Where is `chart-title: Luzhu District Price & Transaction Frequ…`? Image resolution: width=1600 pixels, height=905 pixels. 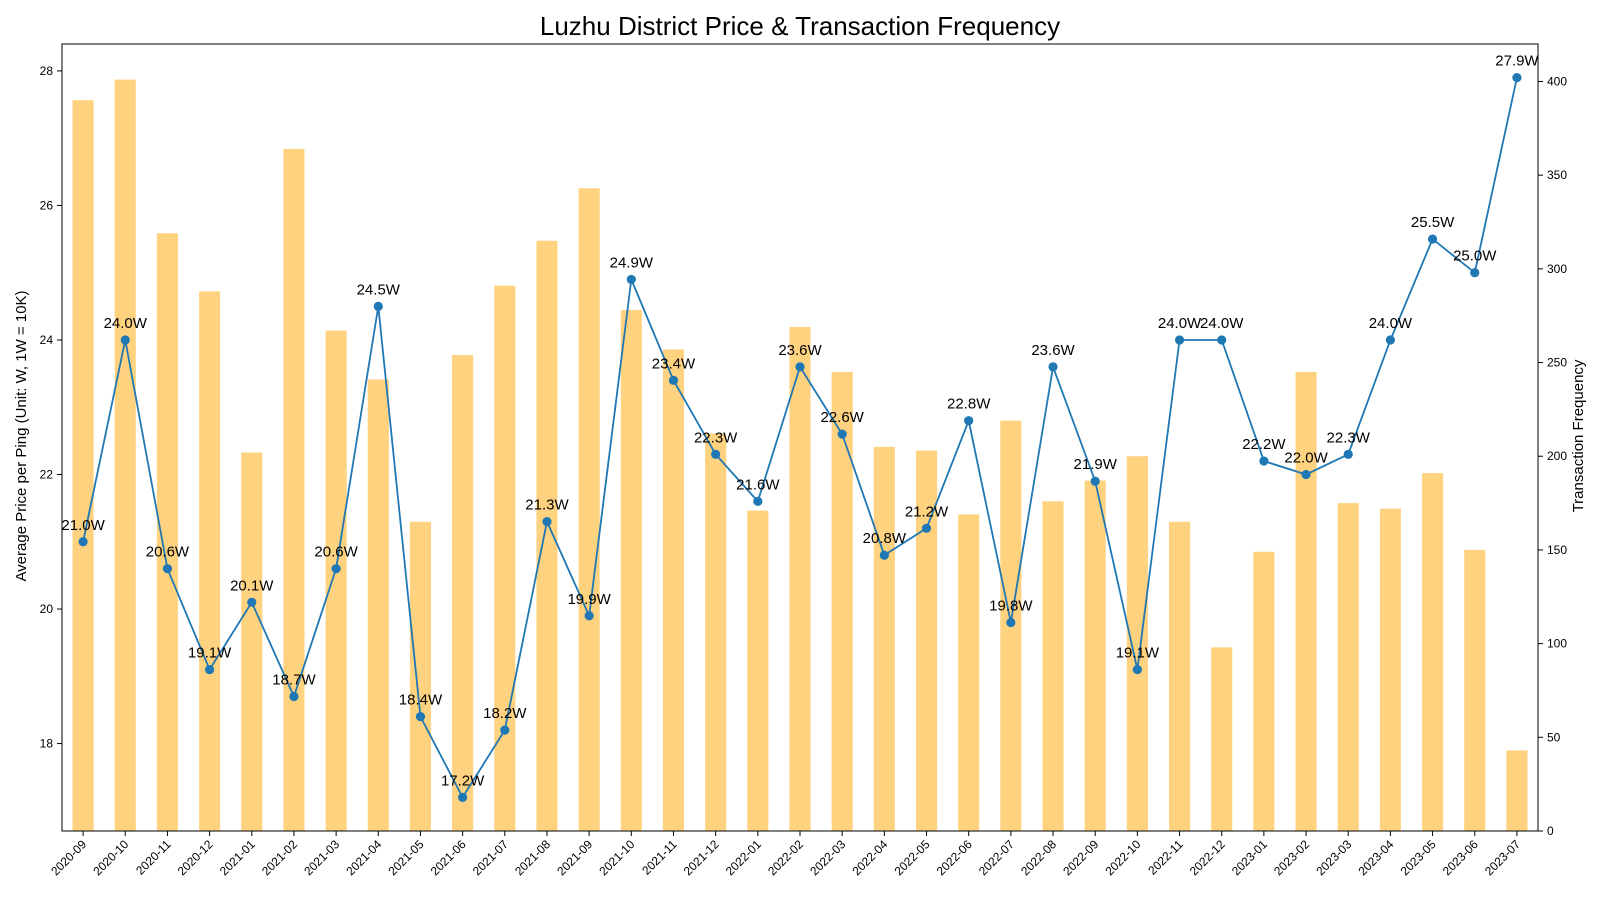 chart-title: Luzhu District Price & Transaction Frequ… is located at coordinates (800, 26).